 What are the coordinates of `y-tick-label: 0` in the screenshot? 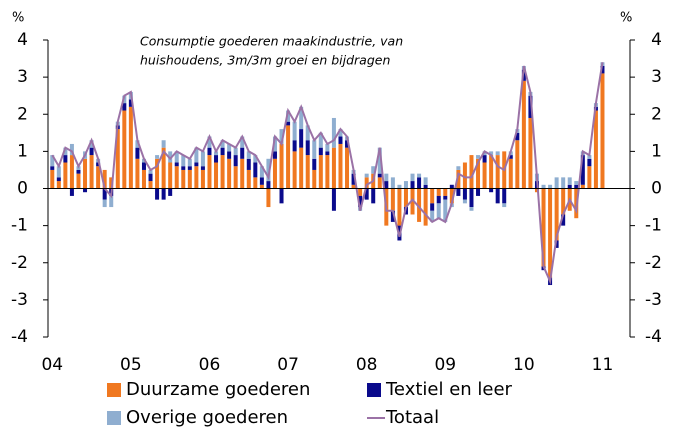 It's located at (22, 189).